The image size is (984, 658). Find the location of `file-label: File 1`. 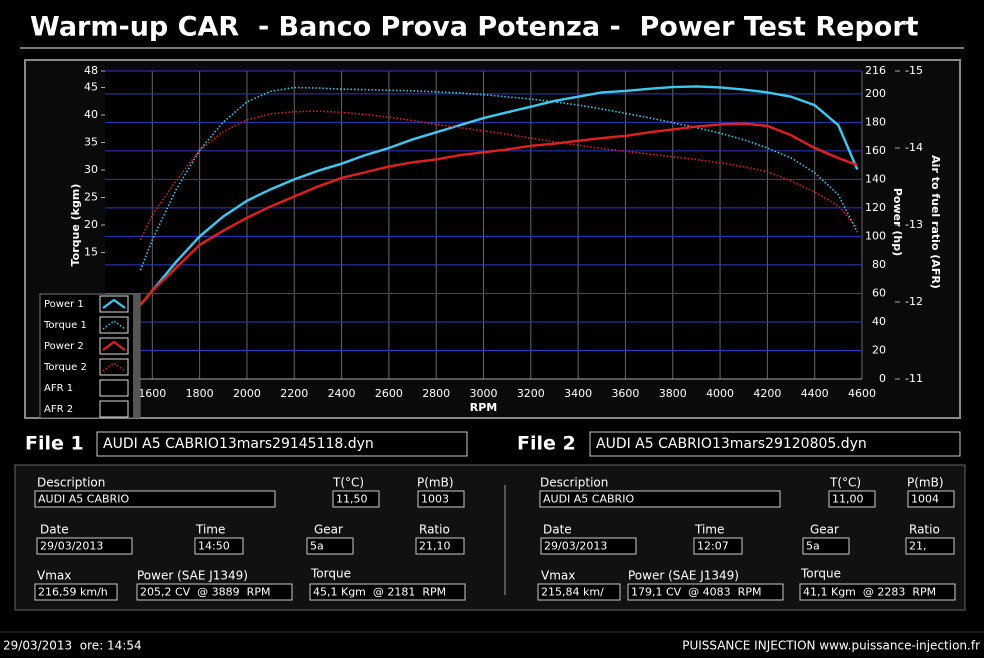

file-label: File 1 is located at coordinates (54, 444).